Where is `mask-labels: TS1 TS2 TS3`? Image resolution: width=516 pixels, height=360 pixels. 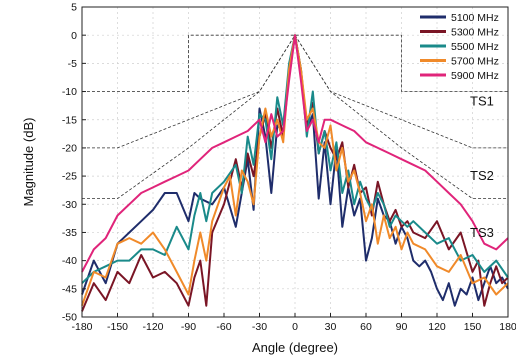
mask-labels: TS1 TS2 TS3 is located at coordinates (482, 167).